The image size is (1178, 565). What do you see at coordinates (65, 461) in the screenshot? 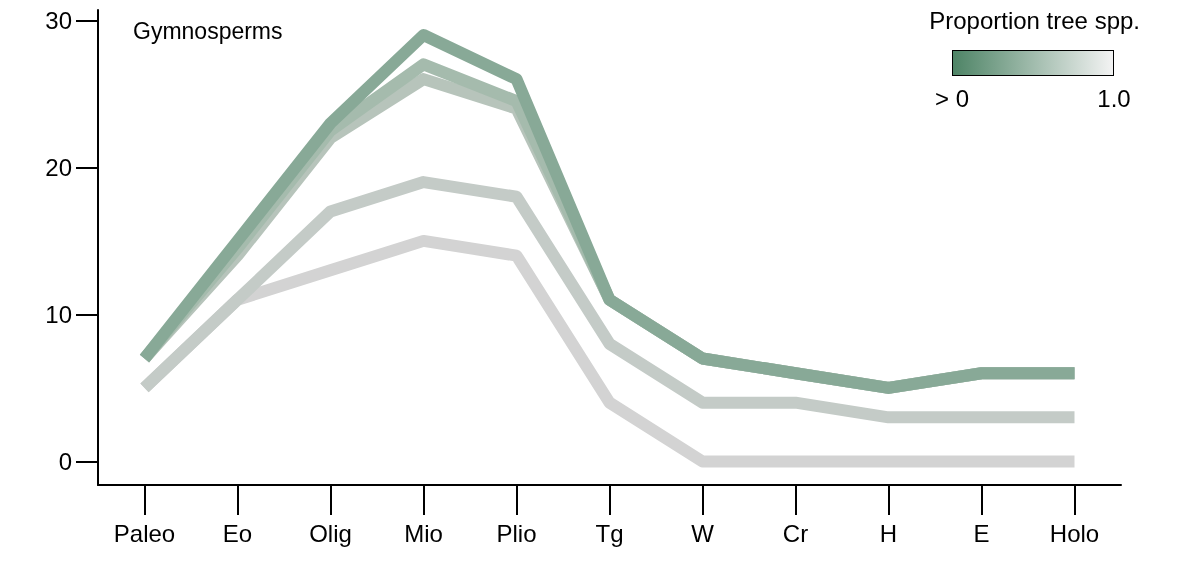
I see `y-tick-label: 0` at bounding box center [65, 461].